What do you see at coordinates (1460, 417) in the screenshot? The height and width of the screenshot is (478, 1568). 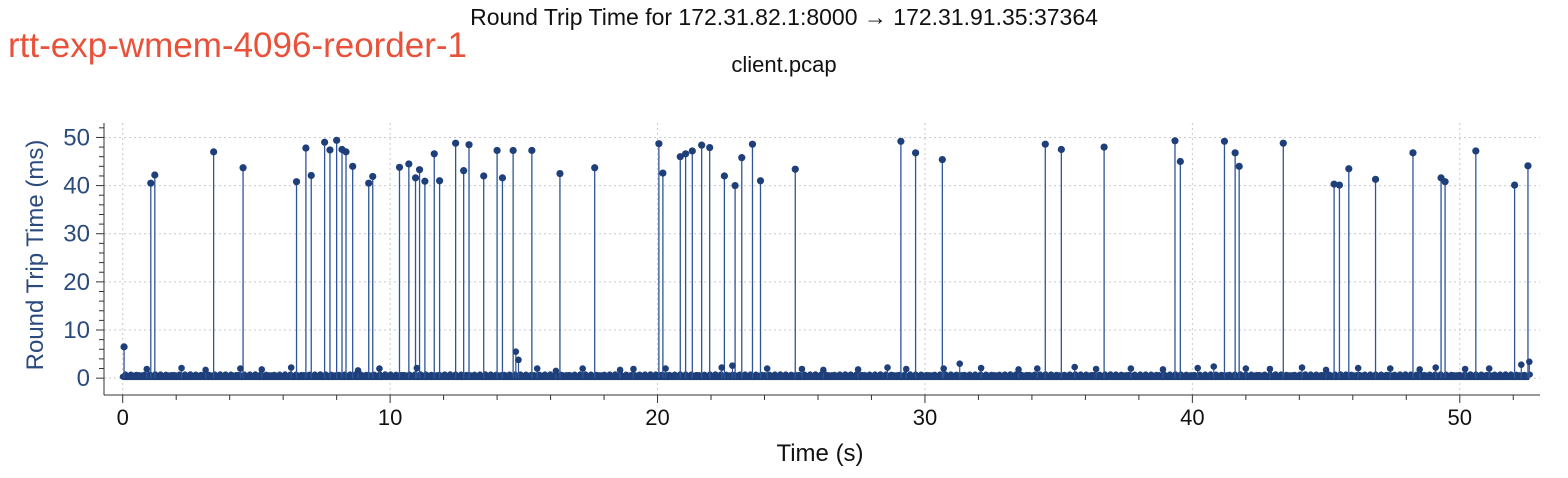 I see `x-tick-label: 50` at bounding box center [1460, 417].